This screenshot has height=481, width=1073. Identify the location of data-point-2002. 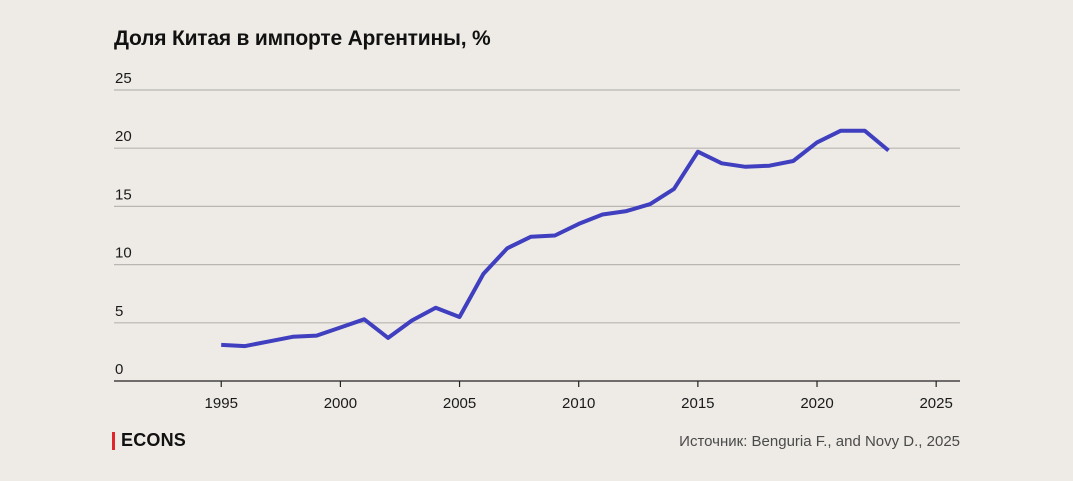
(388, 338).